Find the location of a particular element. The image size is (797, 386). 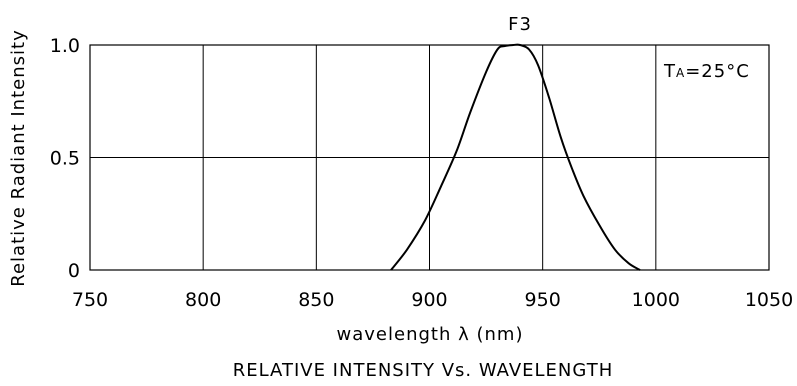

x-tick-labels: 750 800 850 900 950 1000 1050 is located at coordinates (432, 300).